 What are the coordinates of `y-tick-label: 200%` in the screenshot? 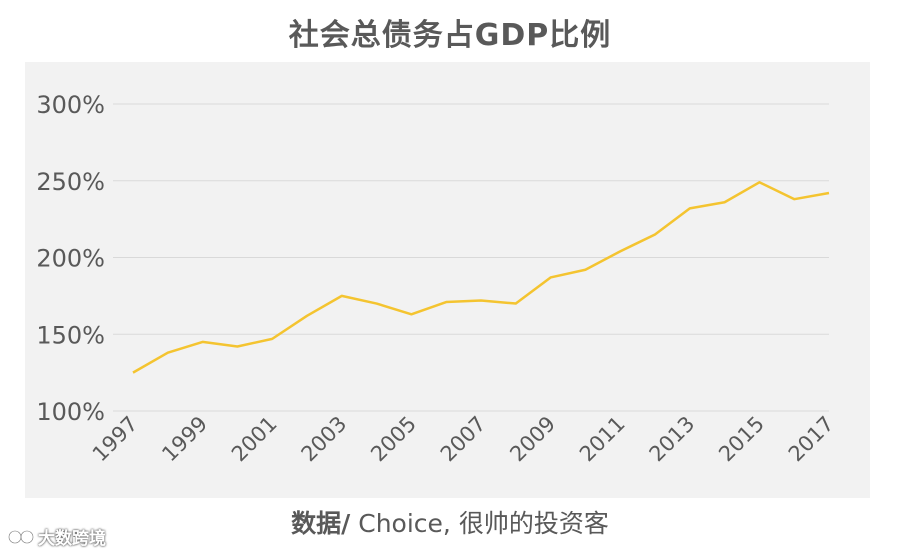 It's located at (70, 259).